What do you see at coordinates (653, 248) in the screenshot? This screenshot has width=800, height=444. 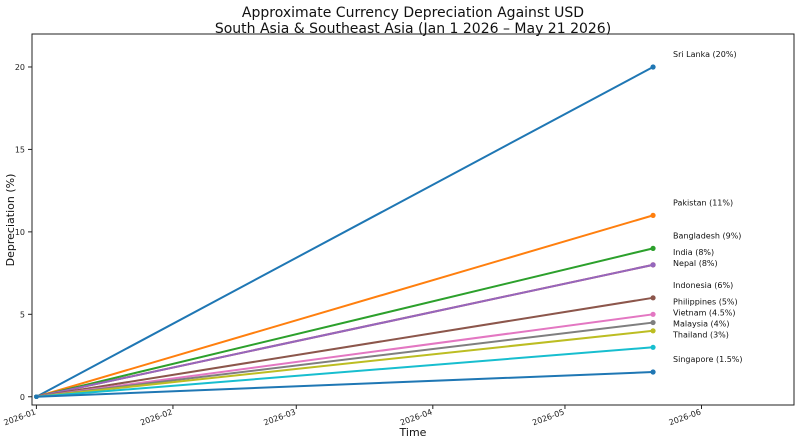 I see `series-end-point-bangladesh` at bounding box center [653, 248].